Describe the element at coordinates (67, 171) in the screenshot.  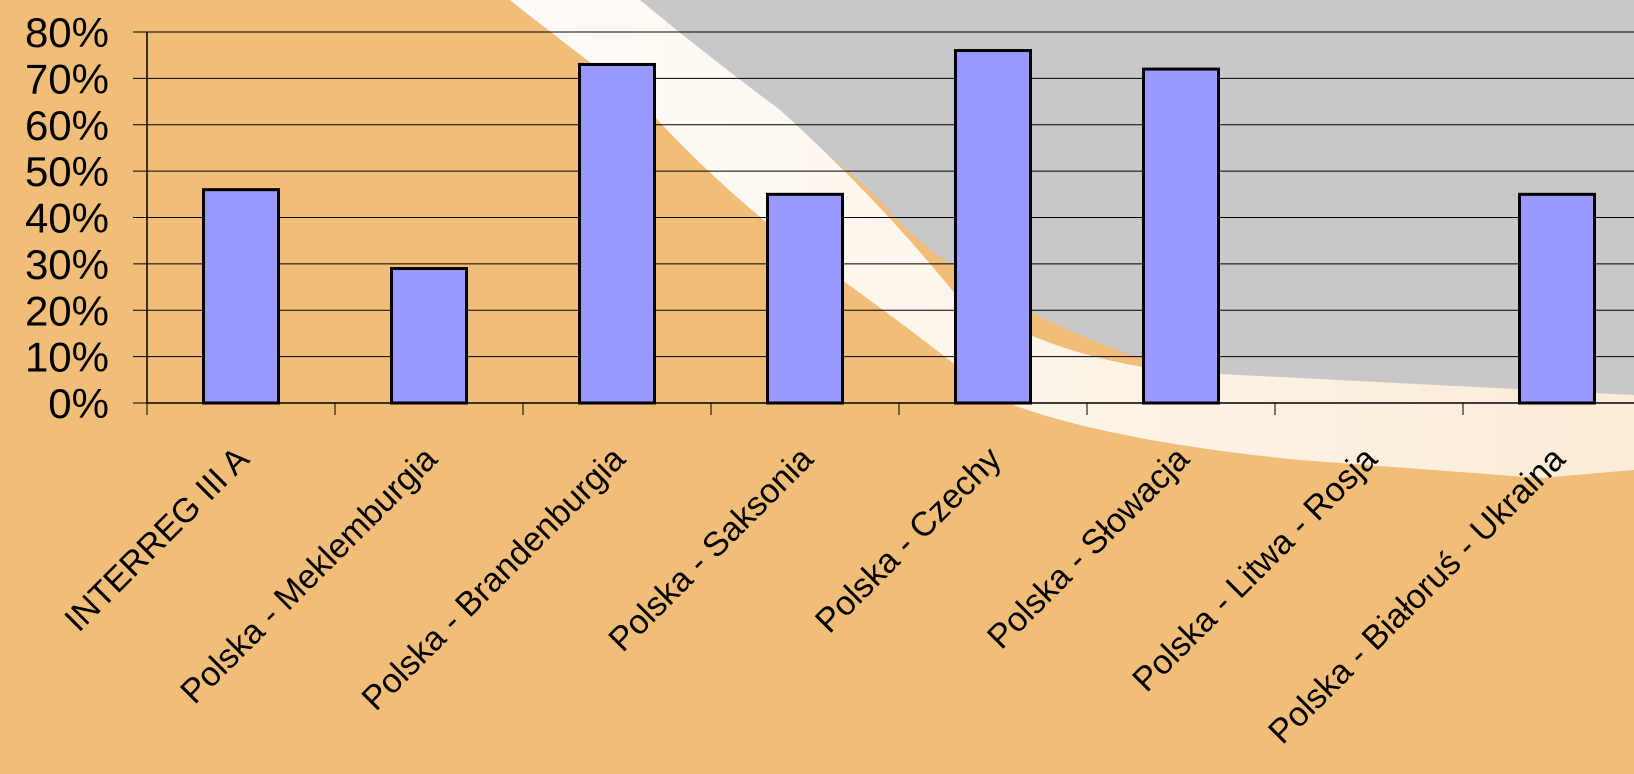
I see `y-tick-label: 50%` at that location.